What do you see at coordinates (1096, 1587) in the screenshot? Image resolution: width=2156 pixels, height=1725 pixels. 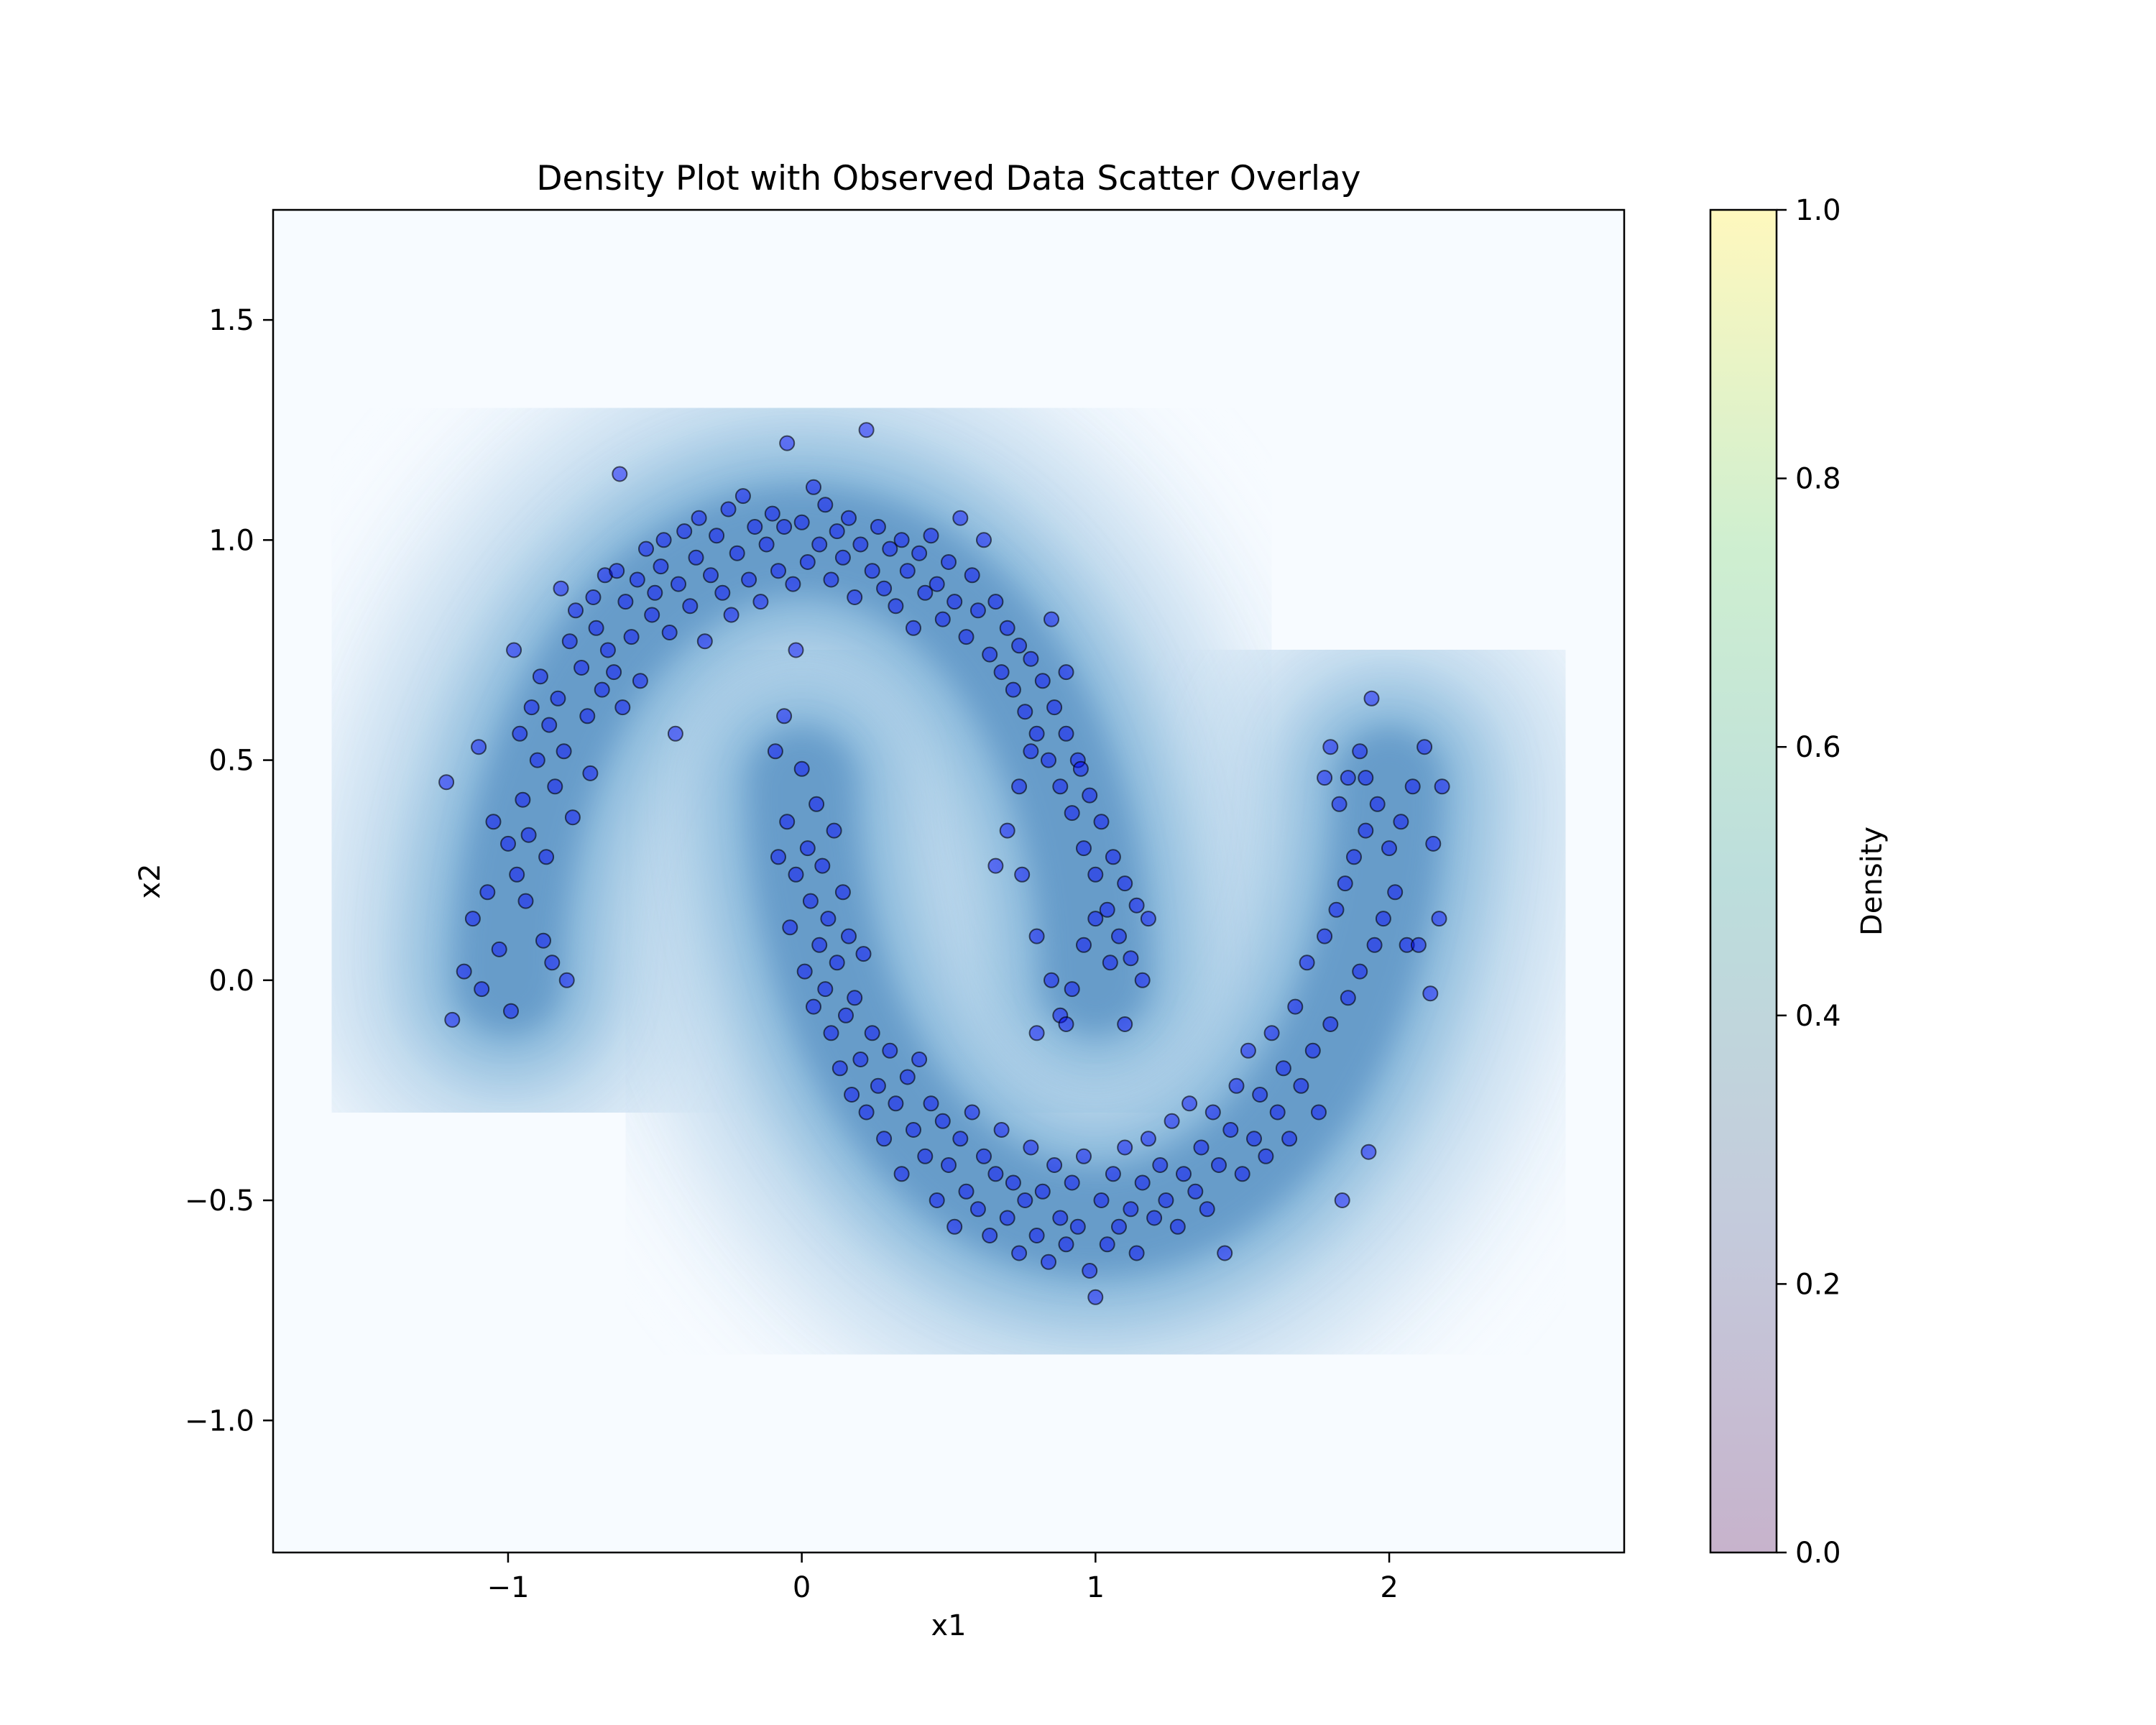 I see `x-tick-label: 1` at bounding box center [1096, 1587].